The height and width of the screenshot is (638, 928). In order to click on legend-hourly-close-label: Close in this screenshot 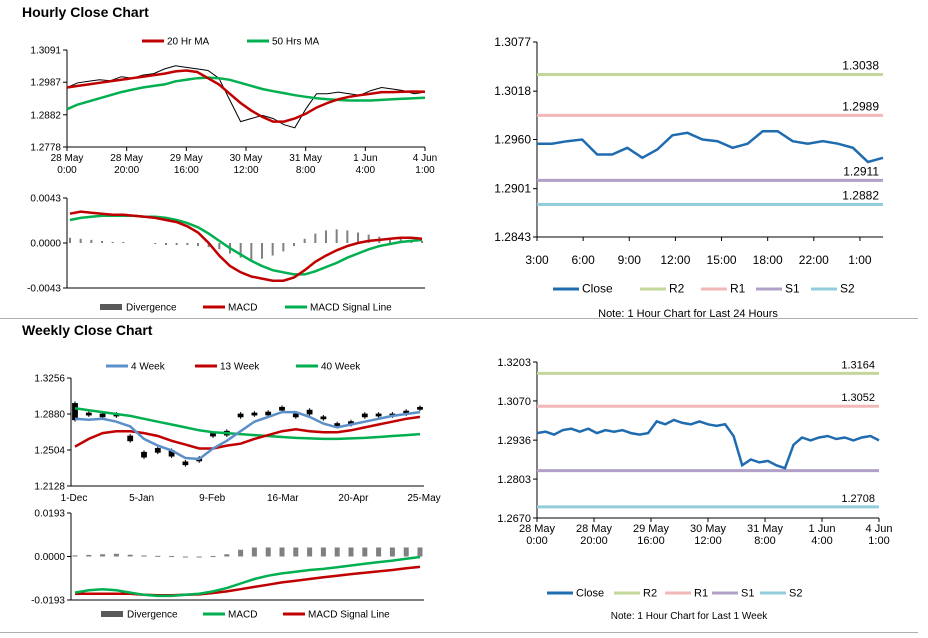, I will do `click(597, 289)`.